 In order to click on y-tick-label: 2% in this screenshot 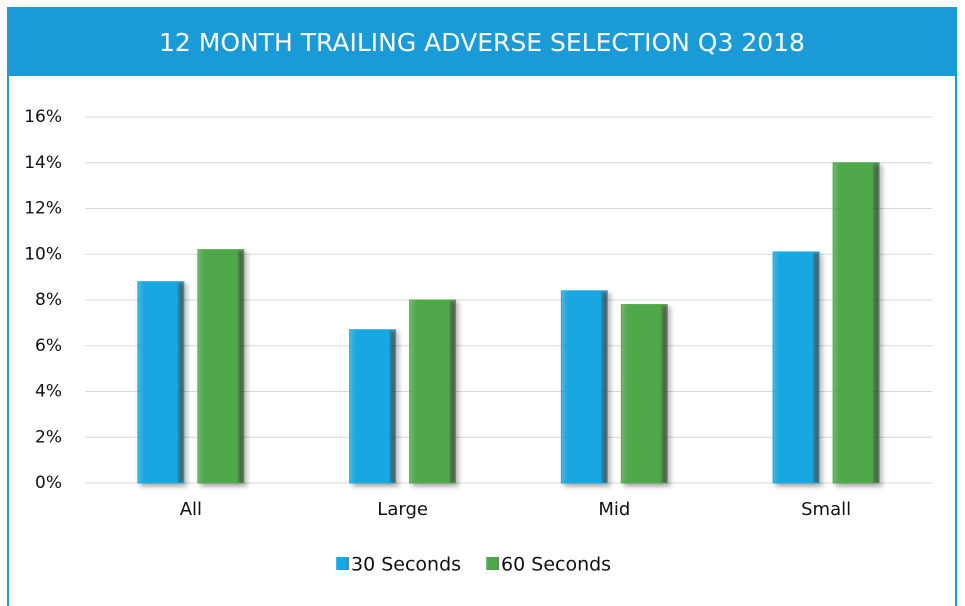, I will do `click(48, 437)`.